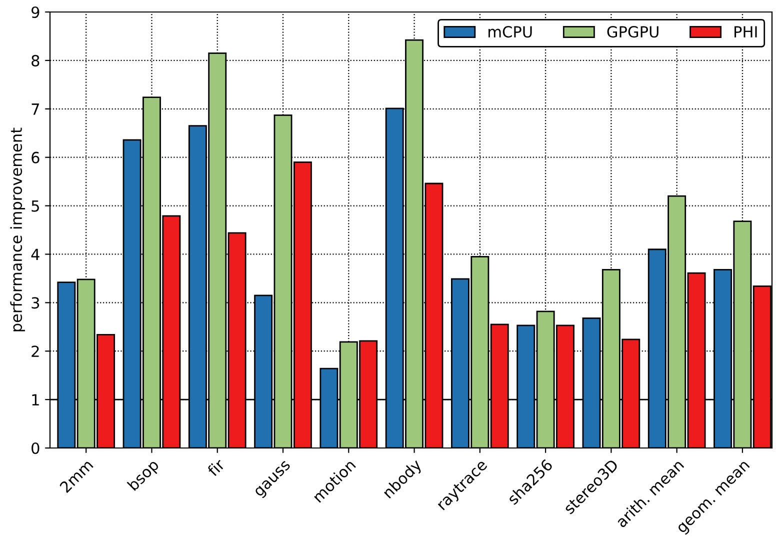 The width and height of the screenshot is (779, 551). Describe the element at coordinates (36, 12) in the screenshot. I see `y-tick-label: 9` at that location.